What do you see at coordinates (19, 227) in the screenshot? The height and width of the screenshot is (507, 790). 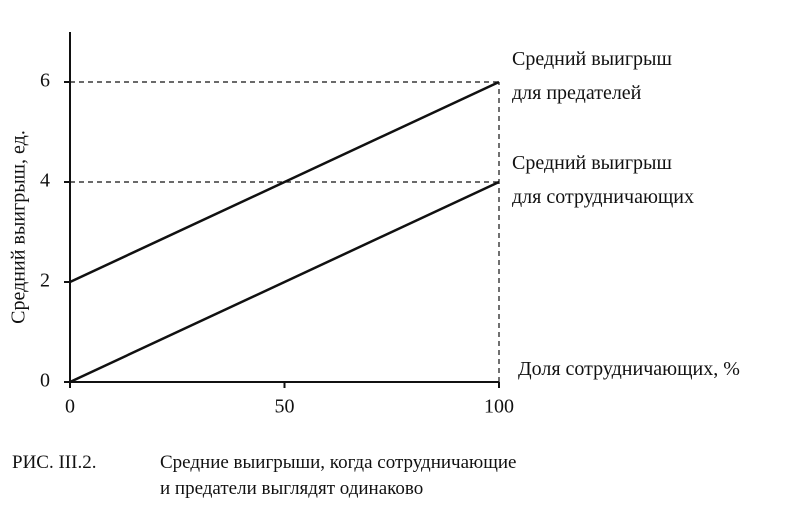 I see `y-axis-label: Средний выигрыш, ед.` at bounding box center [19, 227].